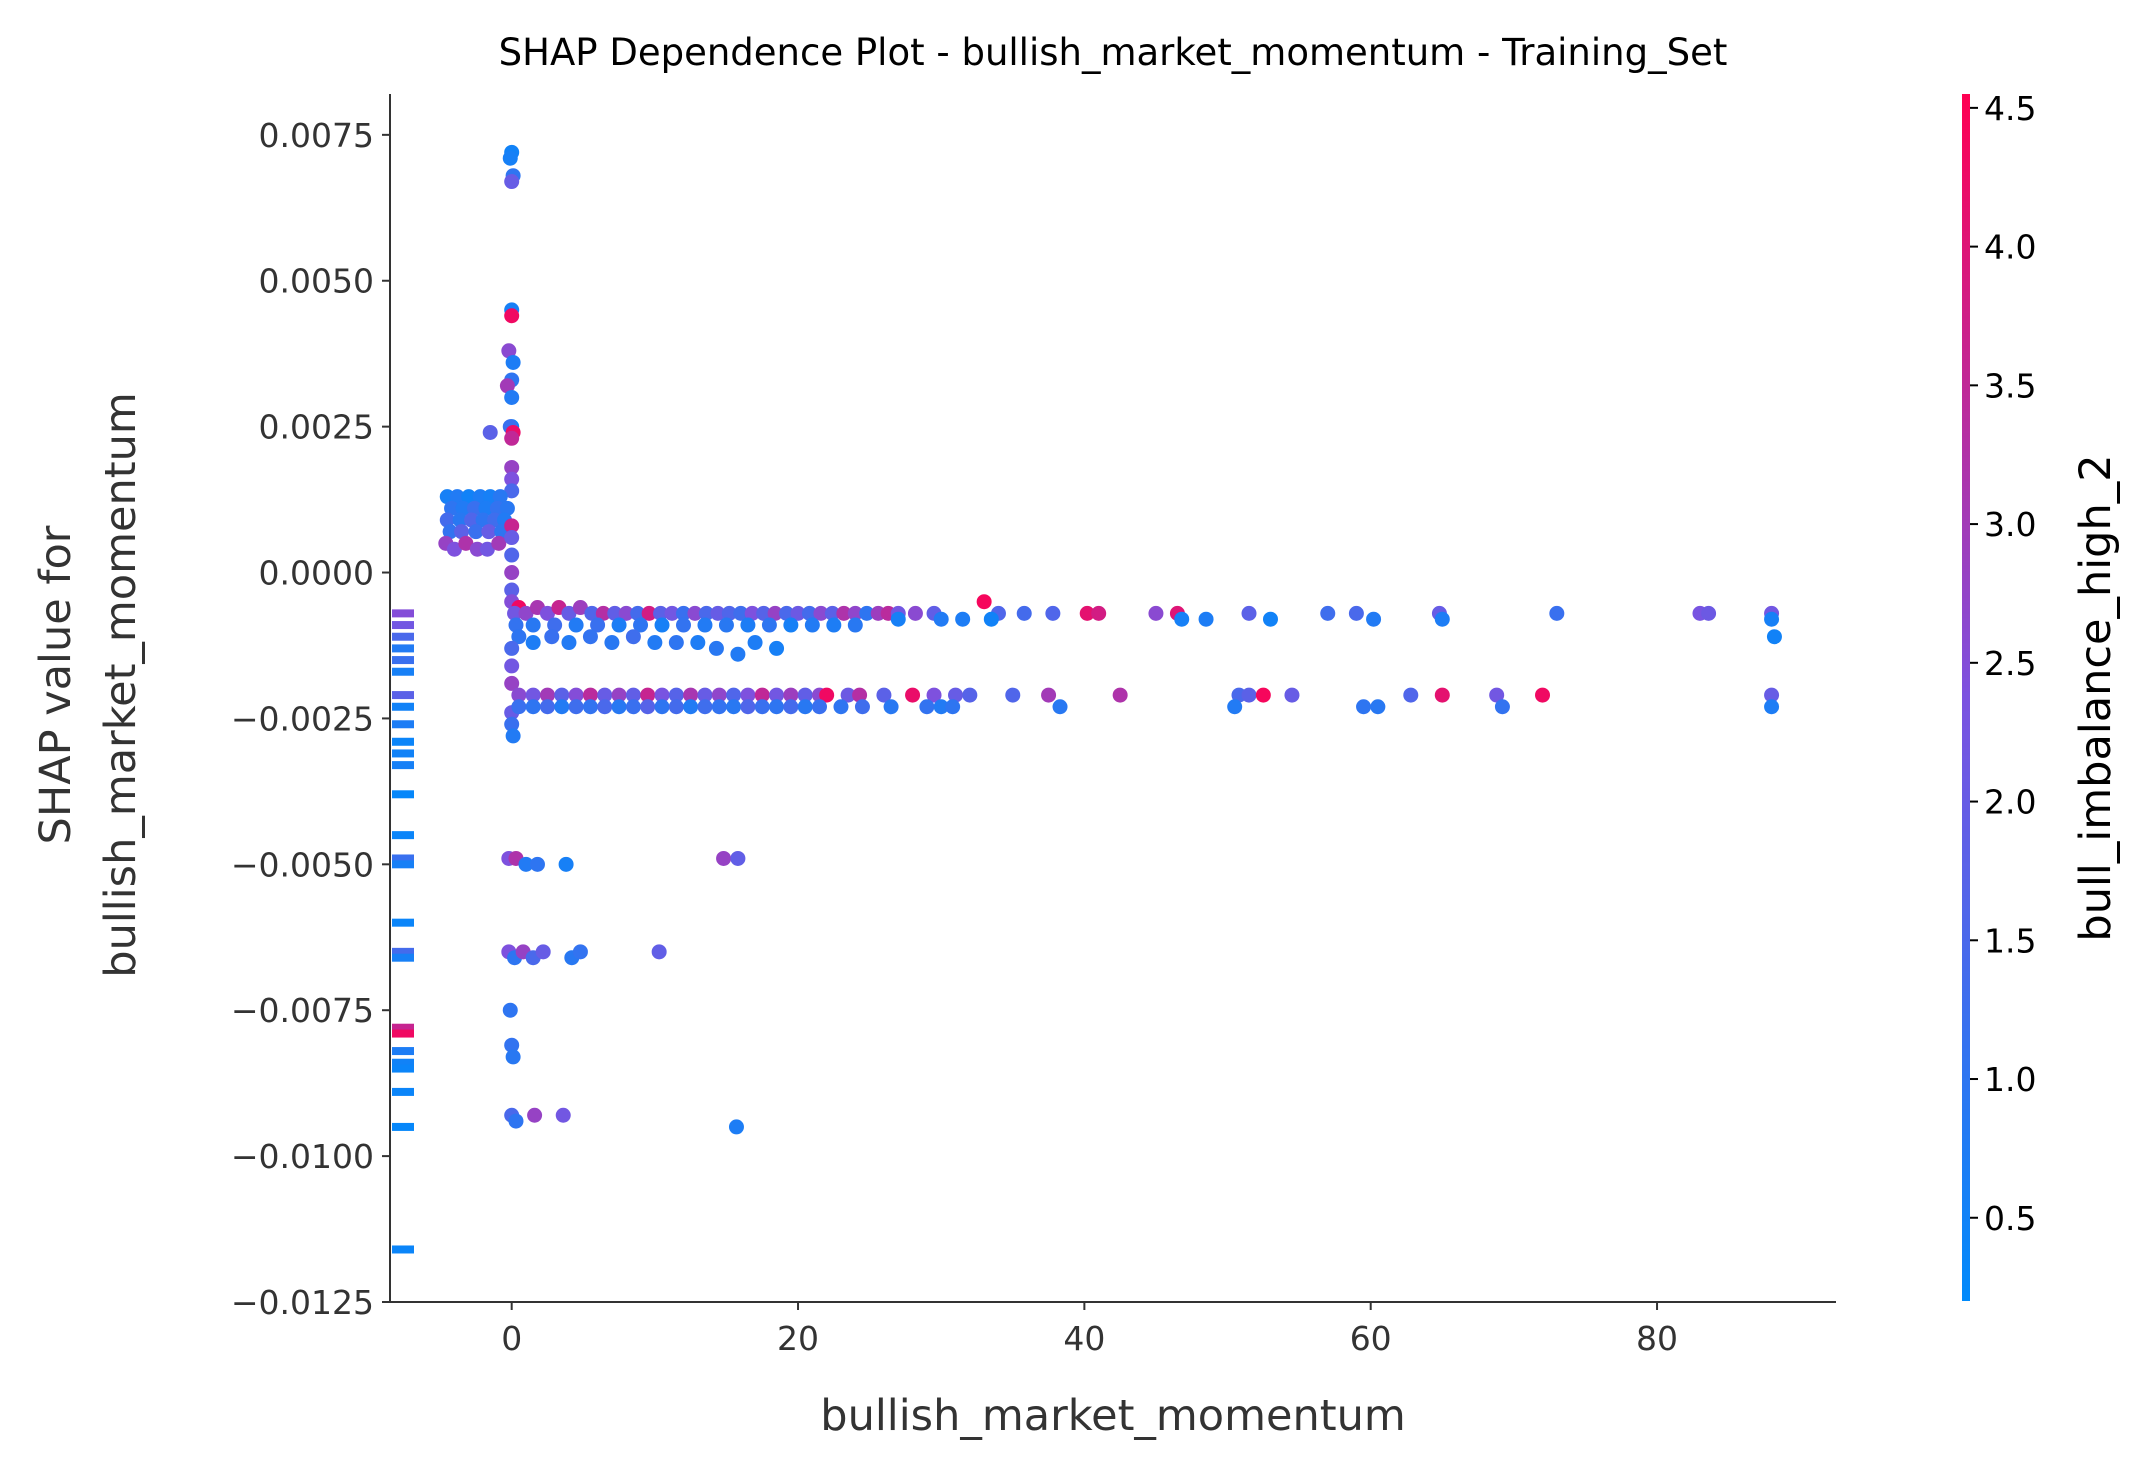 Image resolution: width=2134 pixels, height=1471 pixels. Describe the element at coordinates (302, 1156) in the screenshot. I see `y-tick-label: −0.0100` at that location.